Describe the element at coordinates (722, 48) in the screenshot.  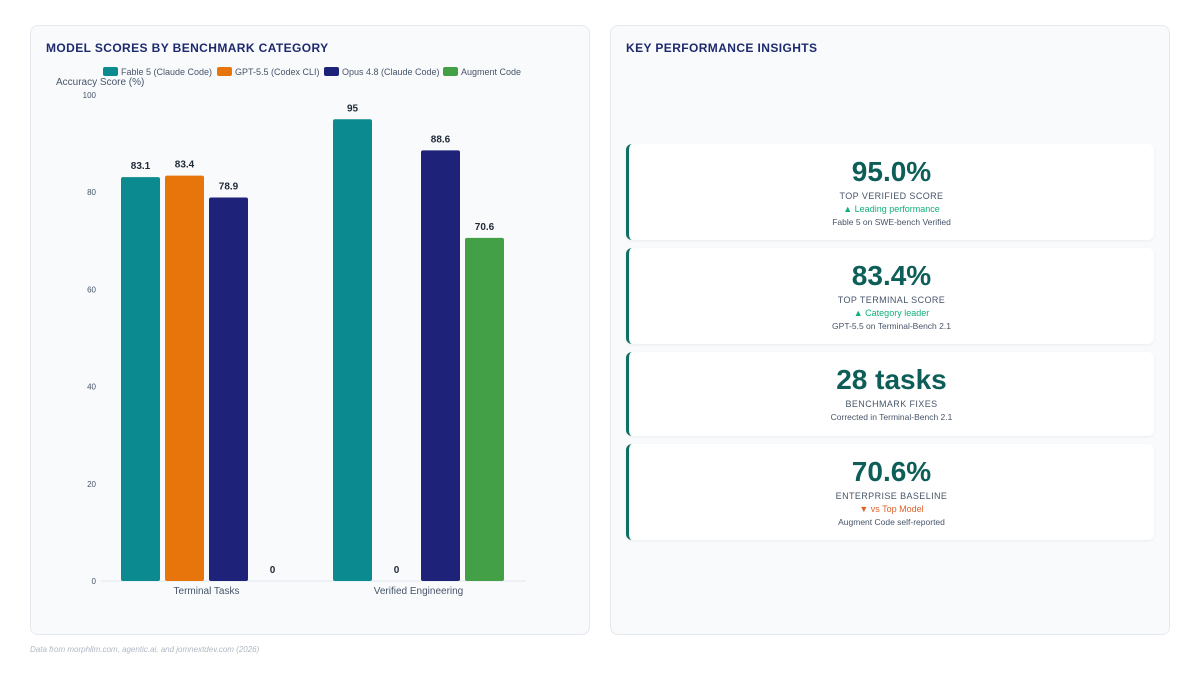
I see `insights-title: KEY PERFORMANCE INSIGHTS` at that location.